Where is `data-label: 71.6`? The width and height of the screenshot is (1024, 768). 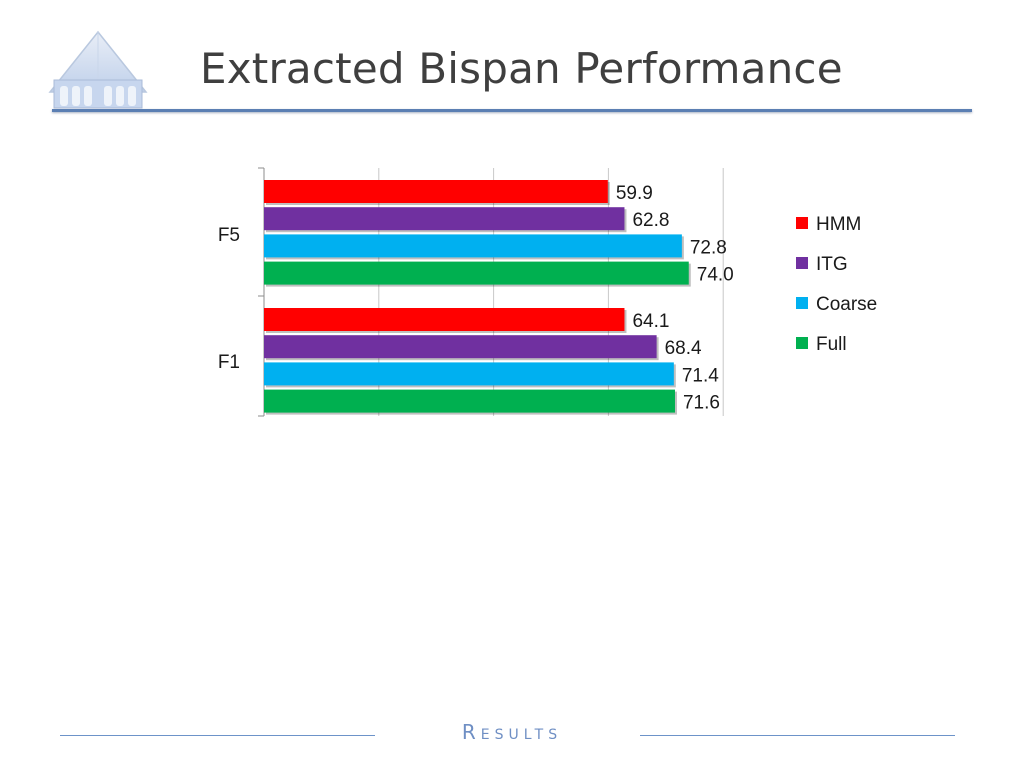 data-label: 71.6 is located at coordinates (701, 403).